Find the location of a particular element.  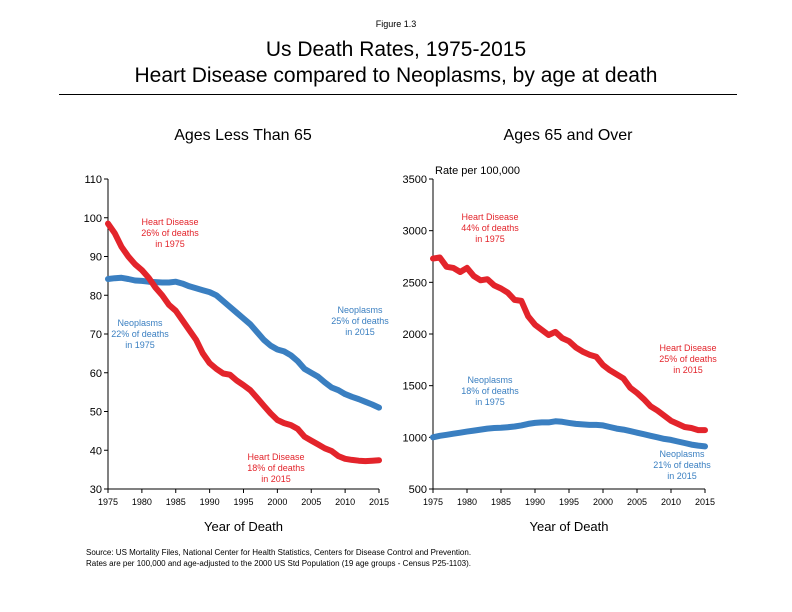

chart1-y-tick-label: 80 is located at coordinates (96, 296).